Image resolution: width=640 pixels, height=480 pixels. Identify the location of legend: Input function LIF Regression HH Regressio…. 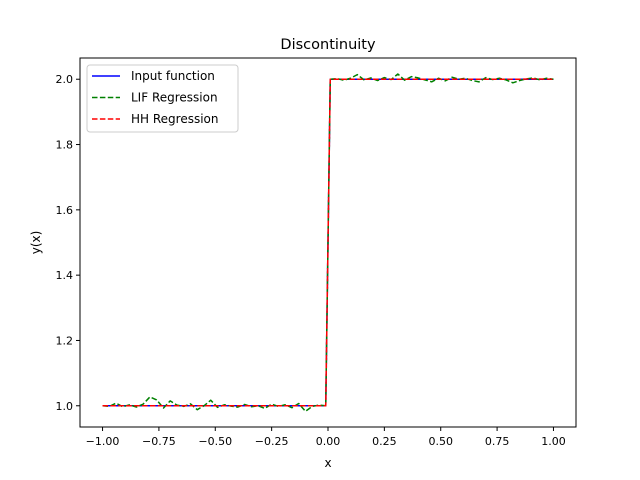
(162, 98).